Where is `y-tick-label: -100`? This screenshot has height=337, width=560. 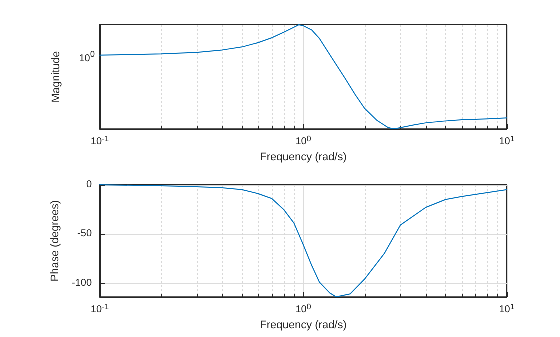 y-tick-label: -100 is located at coordinates (82, 283).